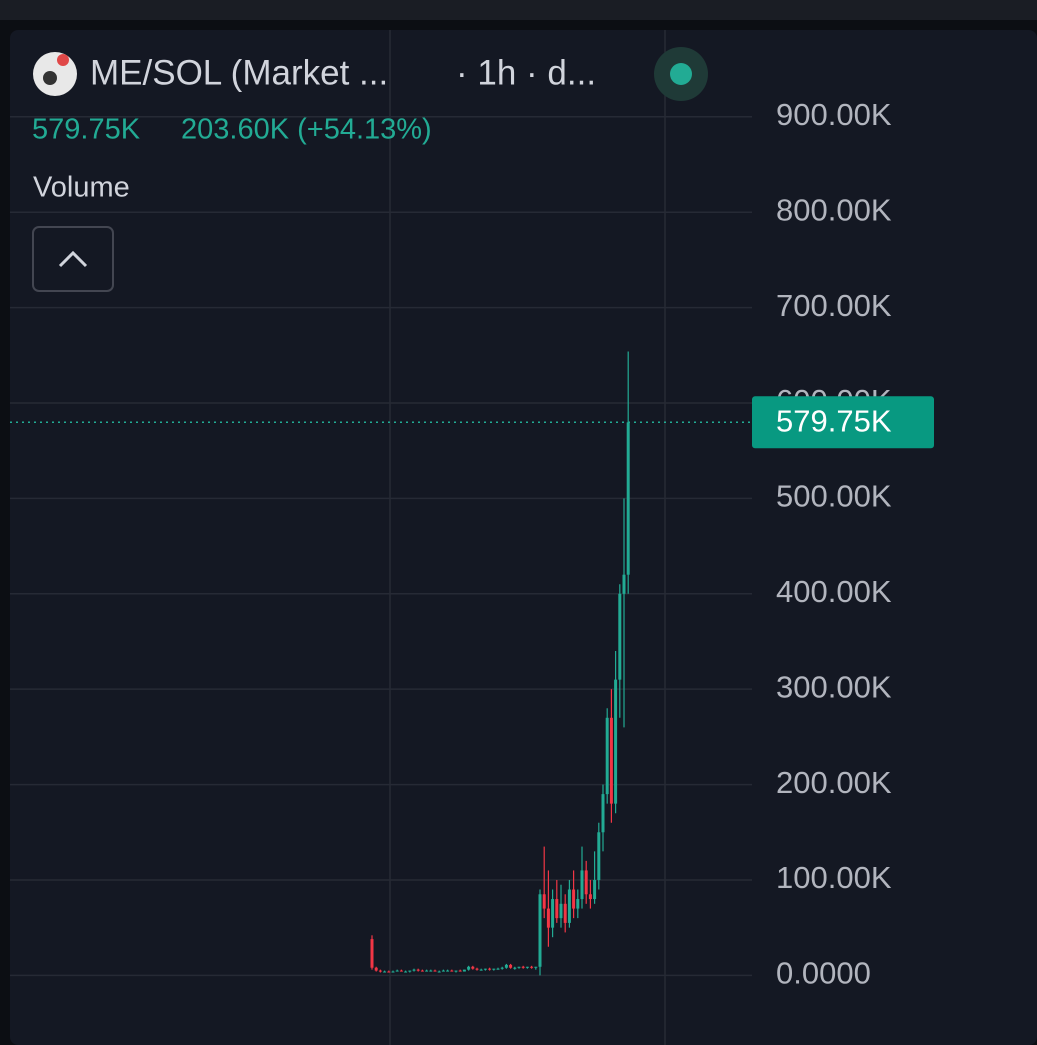 This screenshot has height=1045, width=1037. What do you see at coordinates (681, 74) in the screenshot?
I see `status-dot` at bounding box center [681, 74].